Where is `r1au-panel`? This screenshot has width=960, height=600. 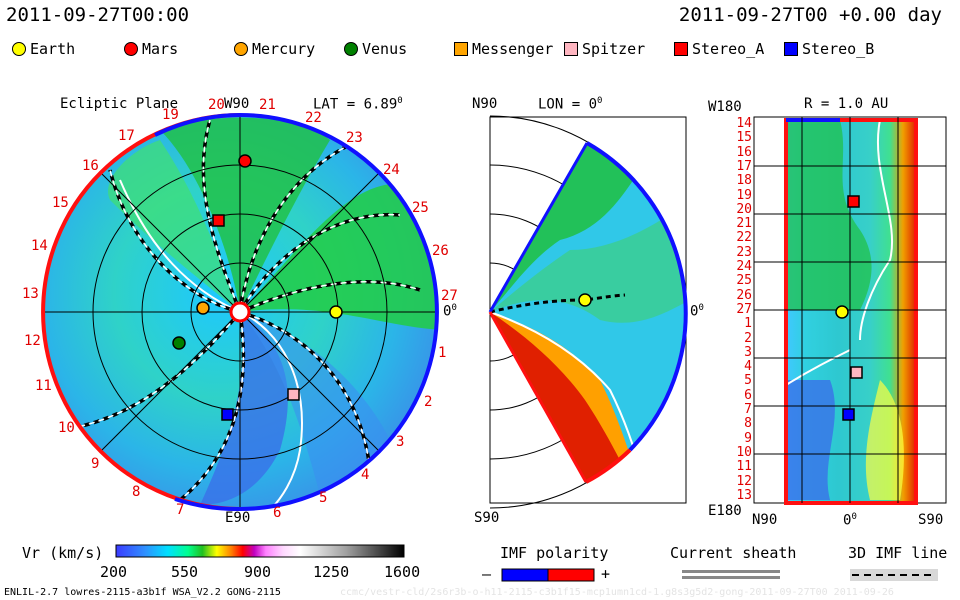 r1au-panel is located at coordinates (850, 310).